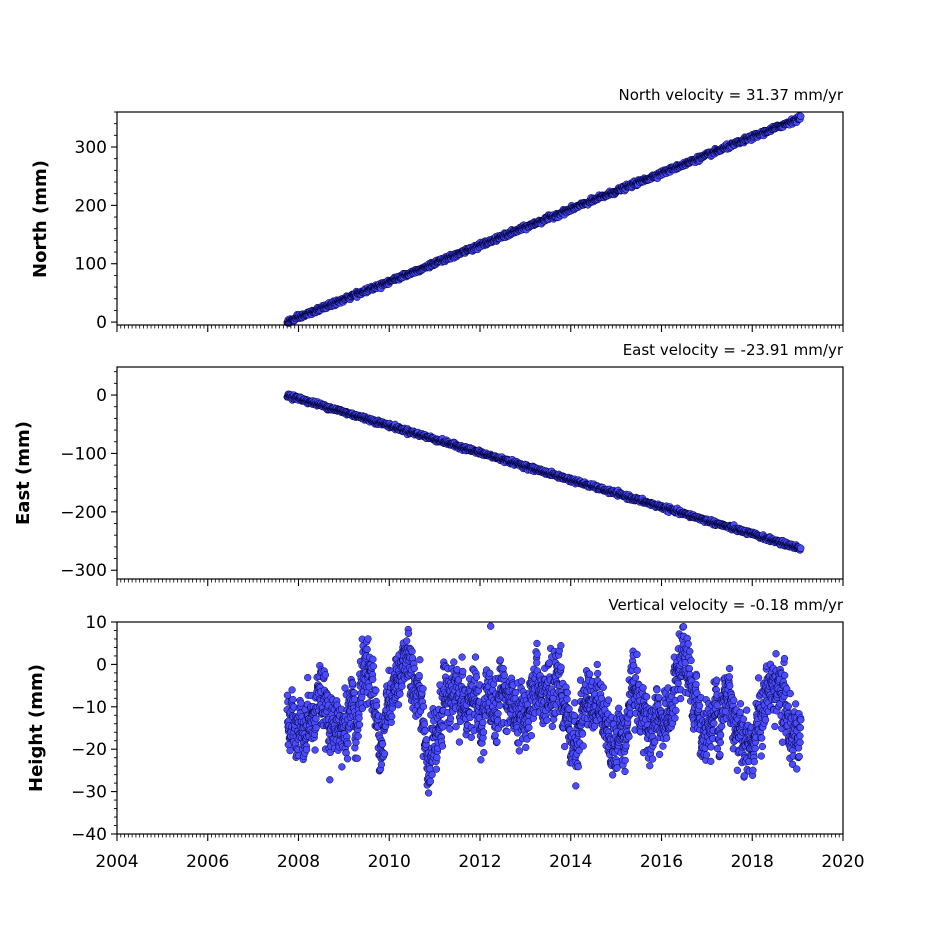 Image resolution: width=937 pixels, height=937 pixels. I want to click on north-data-point, so click(801, 116).